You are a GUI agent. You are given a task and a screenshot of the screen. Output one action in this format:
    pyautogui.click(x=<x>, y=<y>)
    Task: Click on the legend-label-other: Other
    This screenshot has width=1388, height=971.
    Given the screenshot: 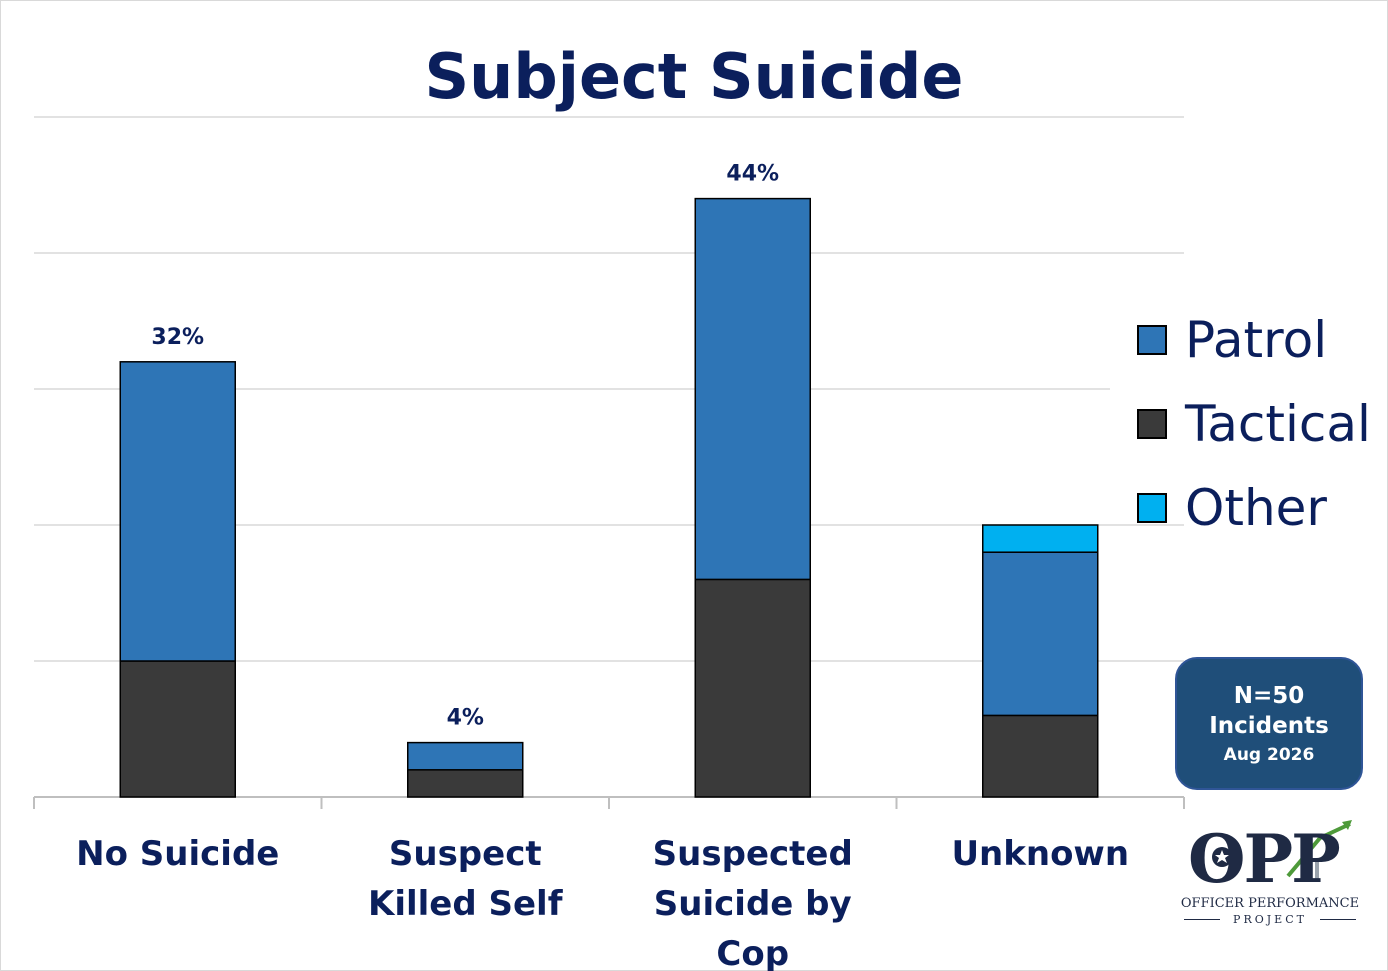 What is the action you would take?
    pyautogui.click(x=1256, y=508)
    